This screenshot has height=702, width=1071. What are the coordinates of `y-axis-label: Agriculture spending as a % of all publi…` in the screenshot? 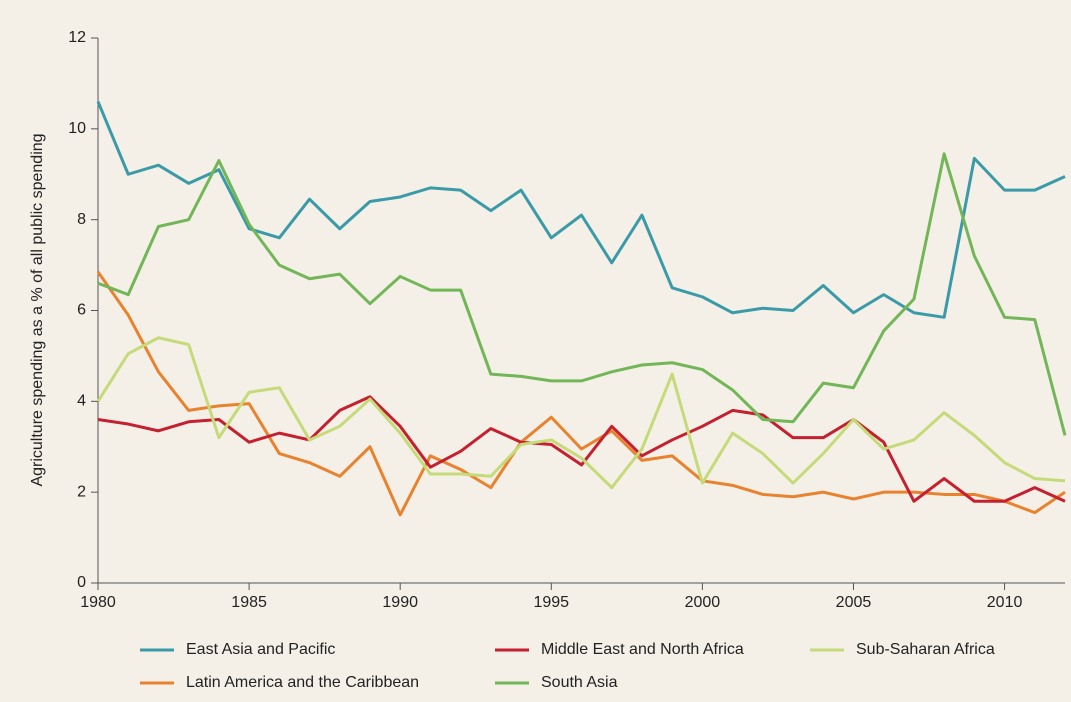 It's located at (37, 309).